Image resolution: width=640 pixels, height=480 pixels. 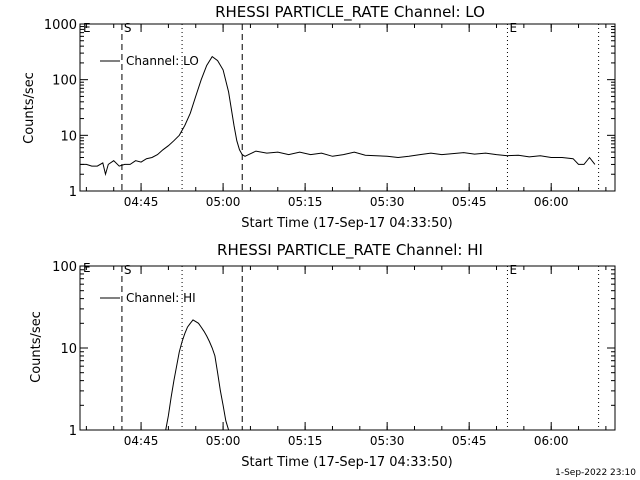 I want to click on hi-x-tick-label: 05:00, so click(x=223, y=441).